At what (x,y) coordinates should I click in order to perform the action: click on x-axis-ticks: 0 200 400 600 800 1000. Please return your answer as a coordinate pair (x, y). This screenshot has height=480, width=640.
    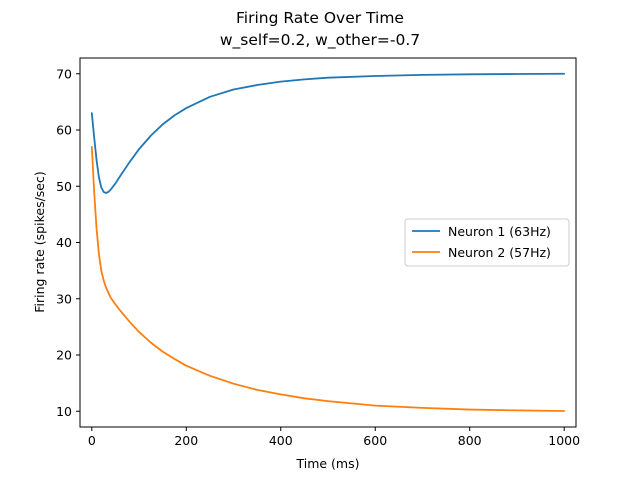
    Looking at the image, I should click on (334, 437).